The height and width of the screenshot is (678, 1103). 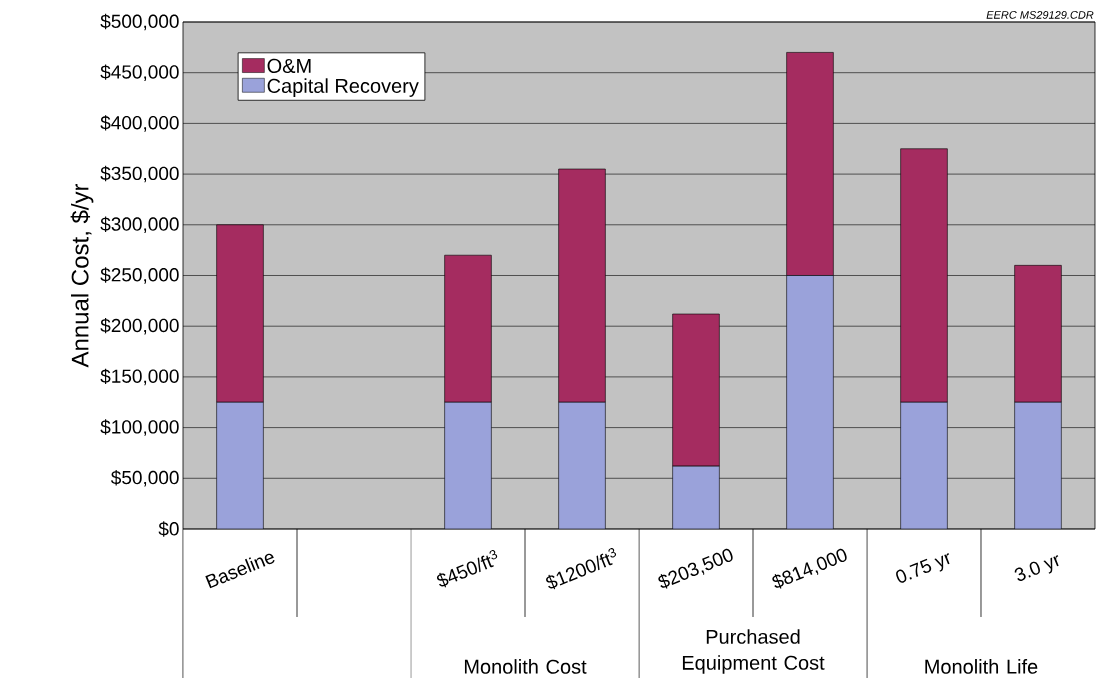 What do you see at coordinates (343, 87) in the screenshot?
I see `legend-label: Capital Recovery` at bounding box center [343, 87].